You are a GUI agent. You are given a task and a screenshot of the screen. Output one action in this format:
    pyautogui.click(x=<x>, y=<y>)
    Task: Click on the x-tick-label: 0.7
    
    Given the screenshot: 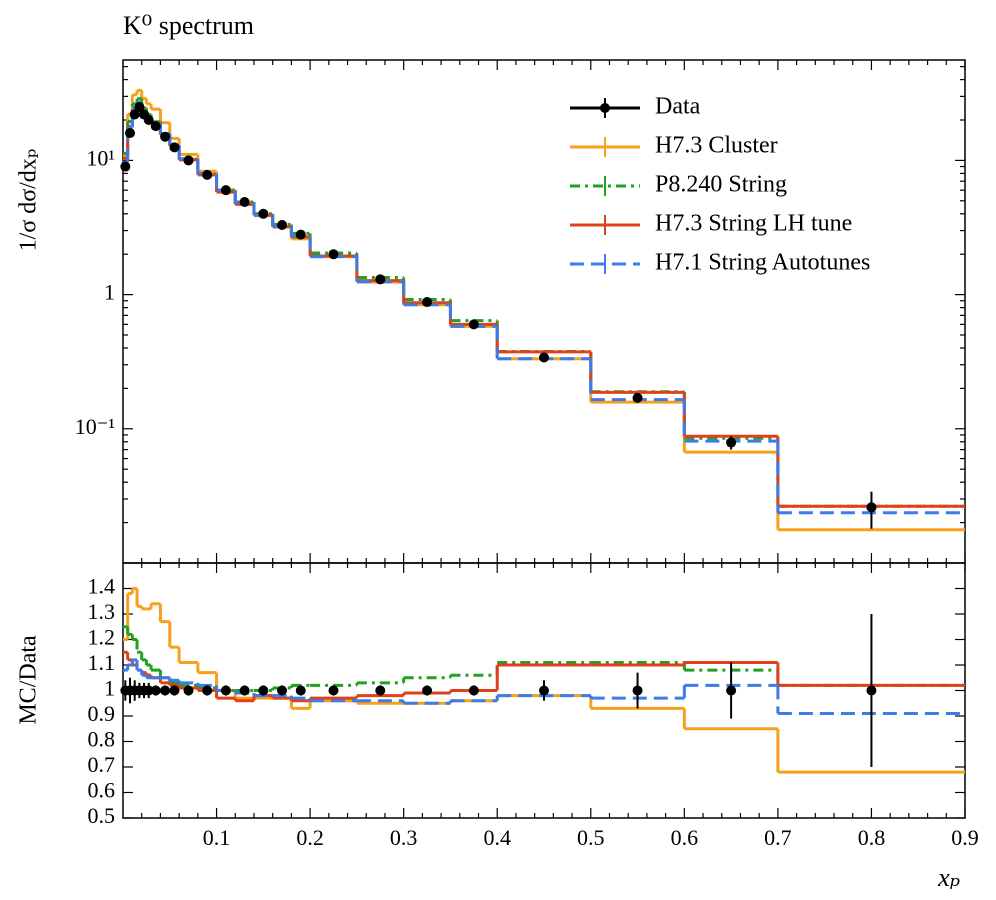 What is the action you would take?
    pyautogui.click(x=778, y=837)
    